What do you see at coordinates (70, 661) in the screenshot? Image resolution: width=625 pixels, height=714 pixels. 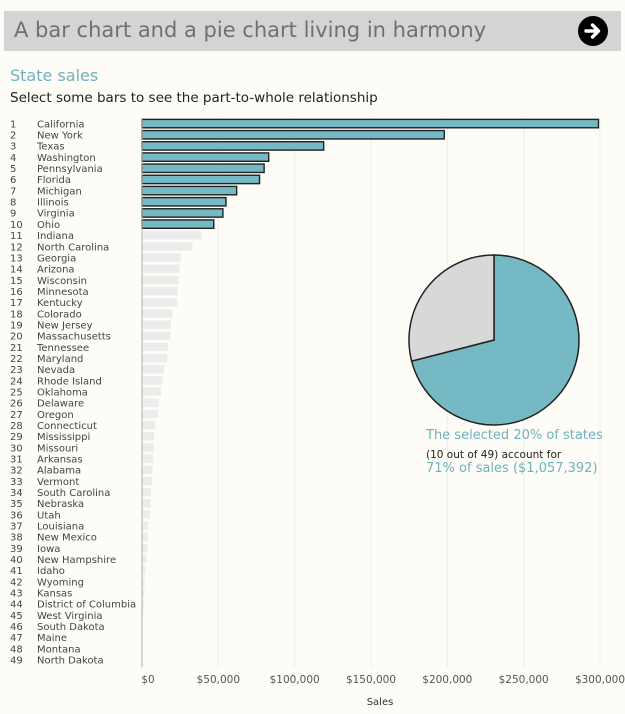 I see `state-label: North Dakota` at bounding box center [70, 661].